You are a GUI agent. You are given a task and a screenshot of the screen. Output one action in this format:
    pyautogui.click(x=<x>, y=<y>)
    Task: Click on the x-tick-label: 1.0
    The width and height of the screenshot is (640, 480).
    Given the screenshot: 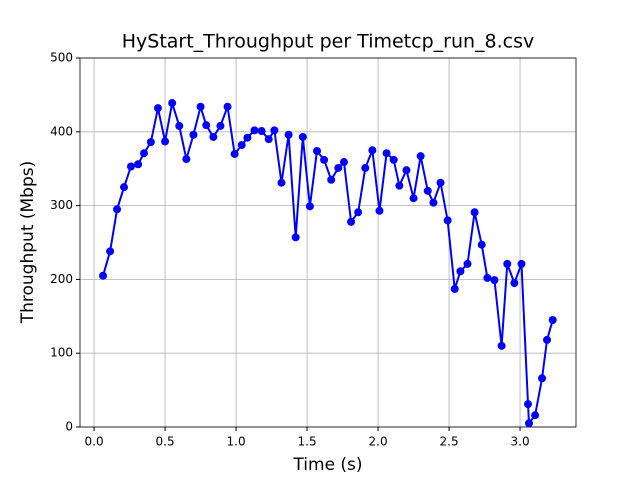 What is the action you would take?
    pyautogui.click(x=236, y=442)
    